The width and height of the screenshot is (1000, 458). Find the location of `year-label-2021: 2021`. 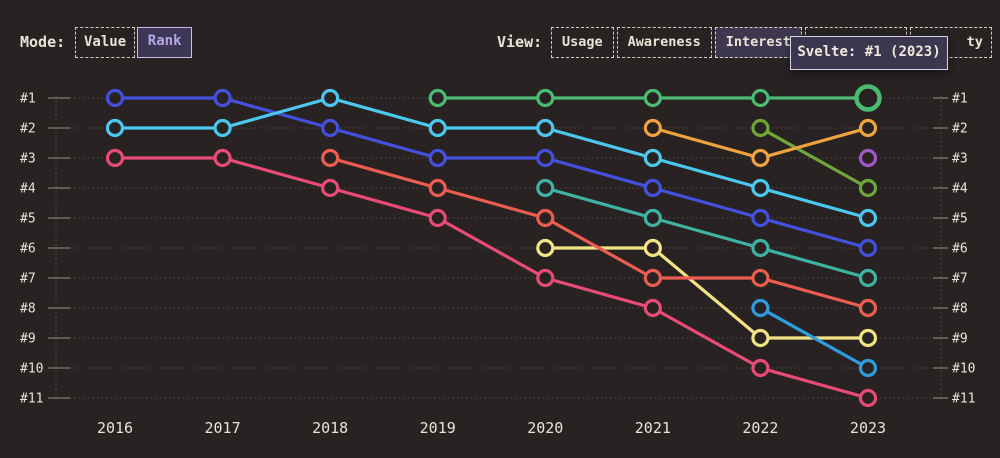

year-label-2021: 2021 is located at coordinates (653, 428).